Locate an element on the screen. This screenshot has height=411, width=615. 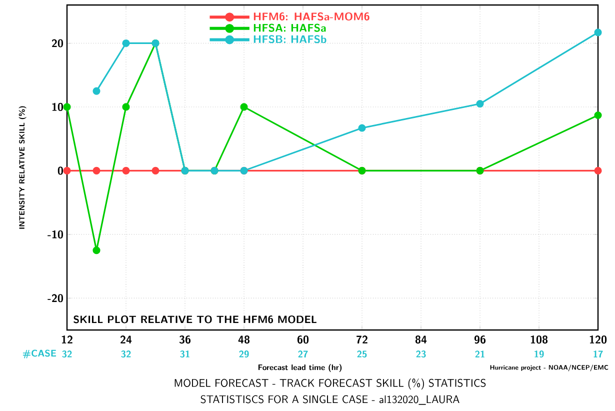
legend-label: HFSB: HAFSb is located at coordinates (290, 39).